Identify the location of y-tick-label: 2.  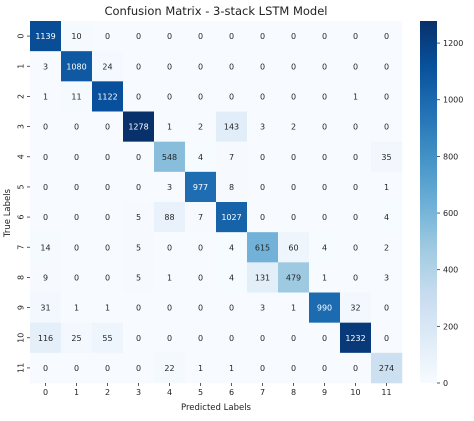
(21, 96).